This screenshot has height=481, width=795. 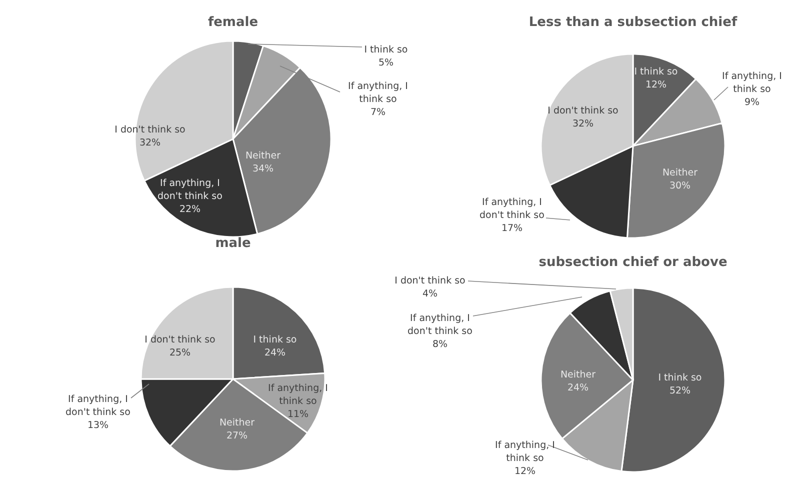 I want to click on data-label: 11%, so click(x=298, y=414).